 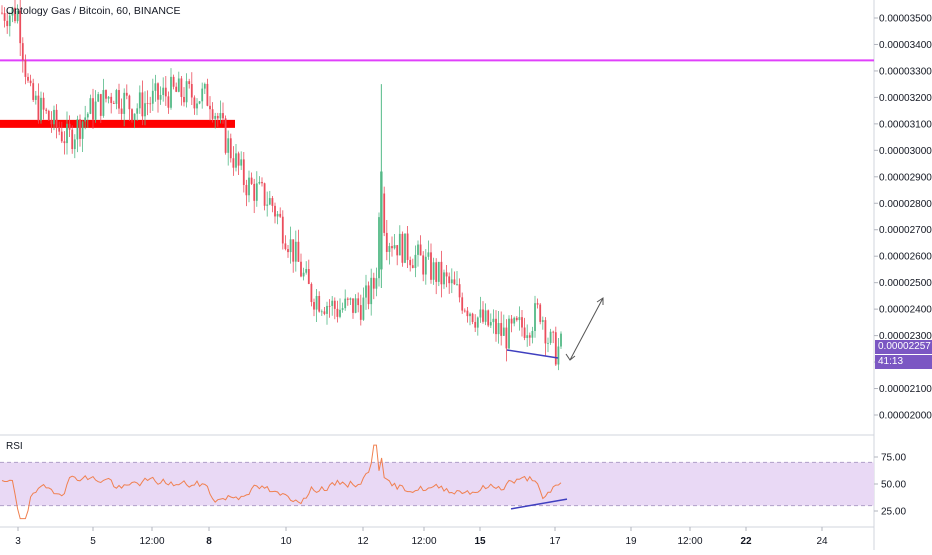 I want to click on time-tick-label: 5, so click(x=93, y=541).